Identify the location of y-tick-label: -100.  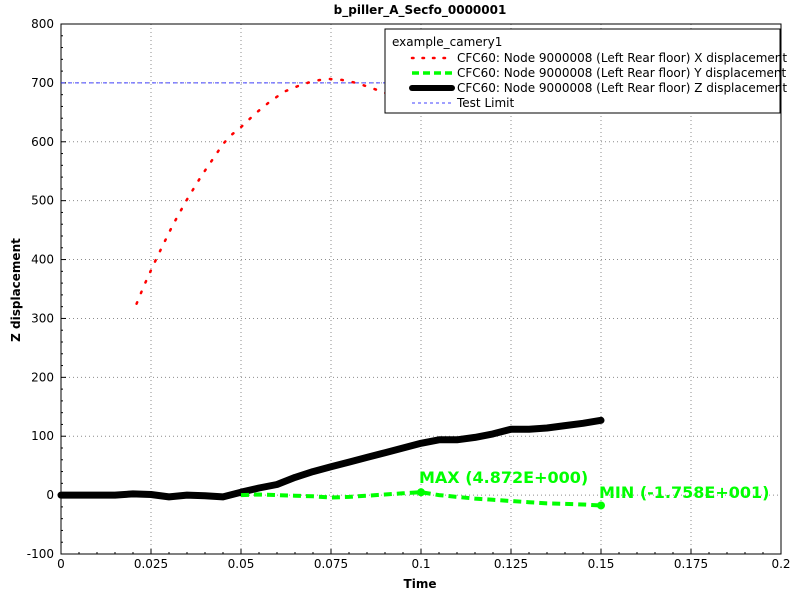
(40, 554).